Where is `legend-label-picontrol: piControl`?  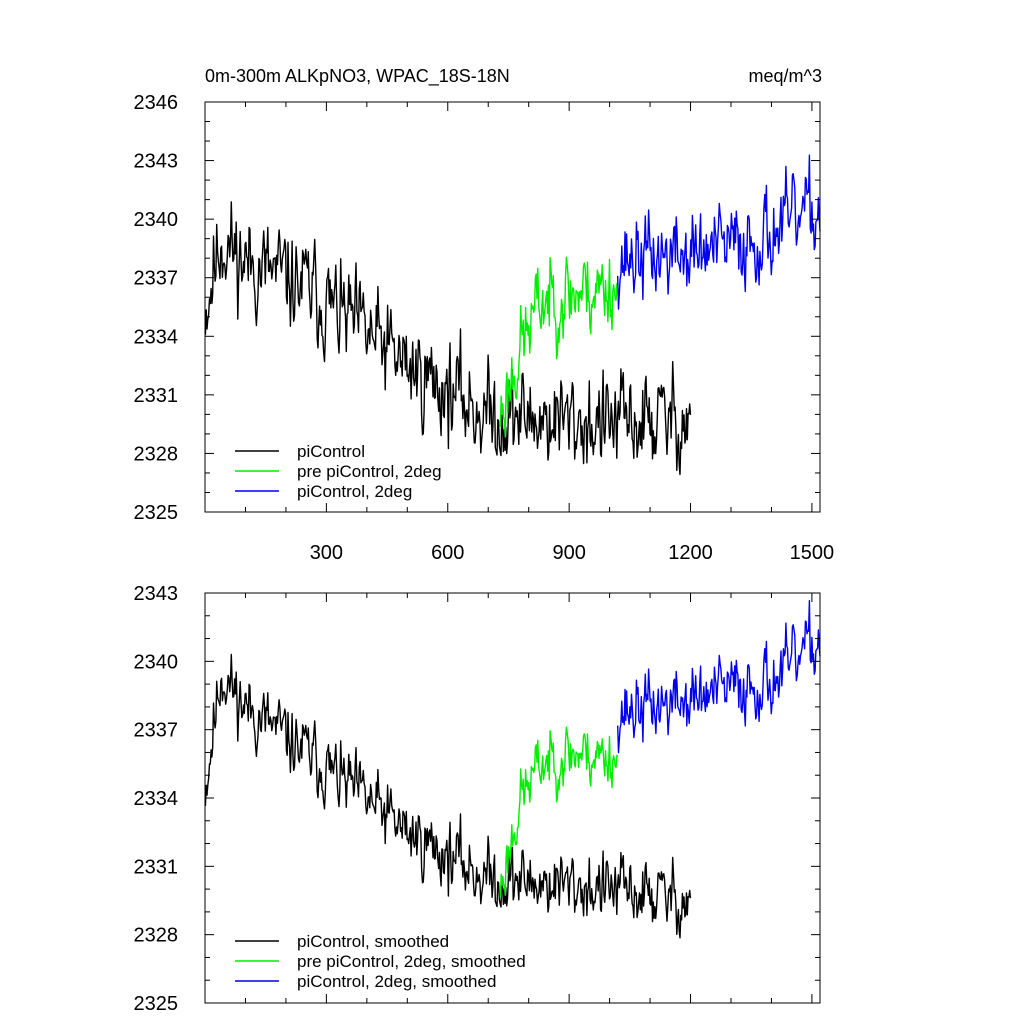
legend-label-picontrol: piControl is located at coordinates (331, 451).